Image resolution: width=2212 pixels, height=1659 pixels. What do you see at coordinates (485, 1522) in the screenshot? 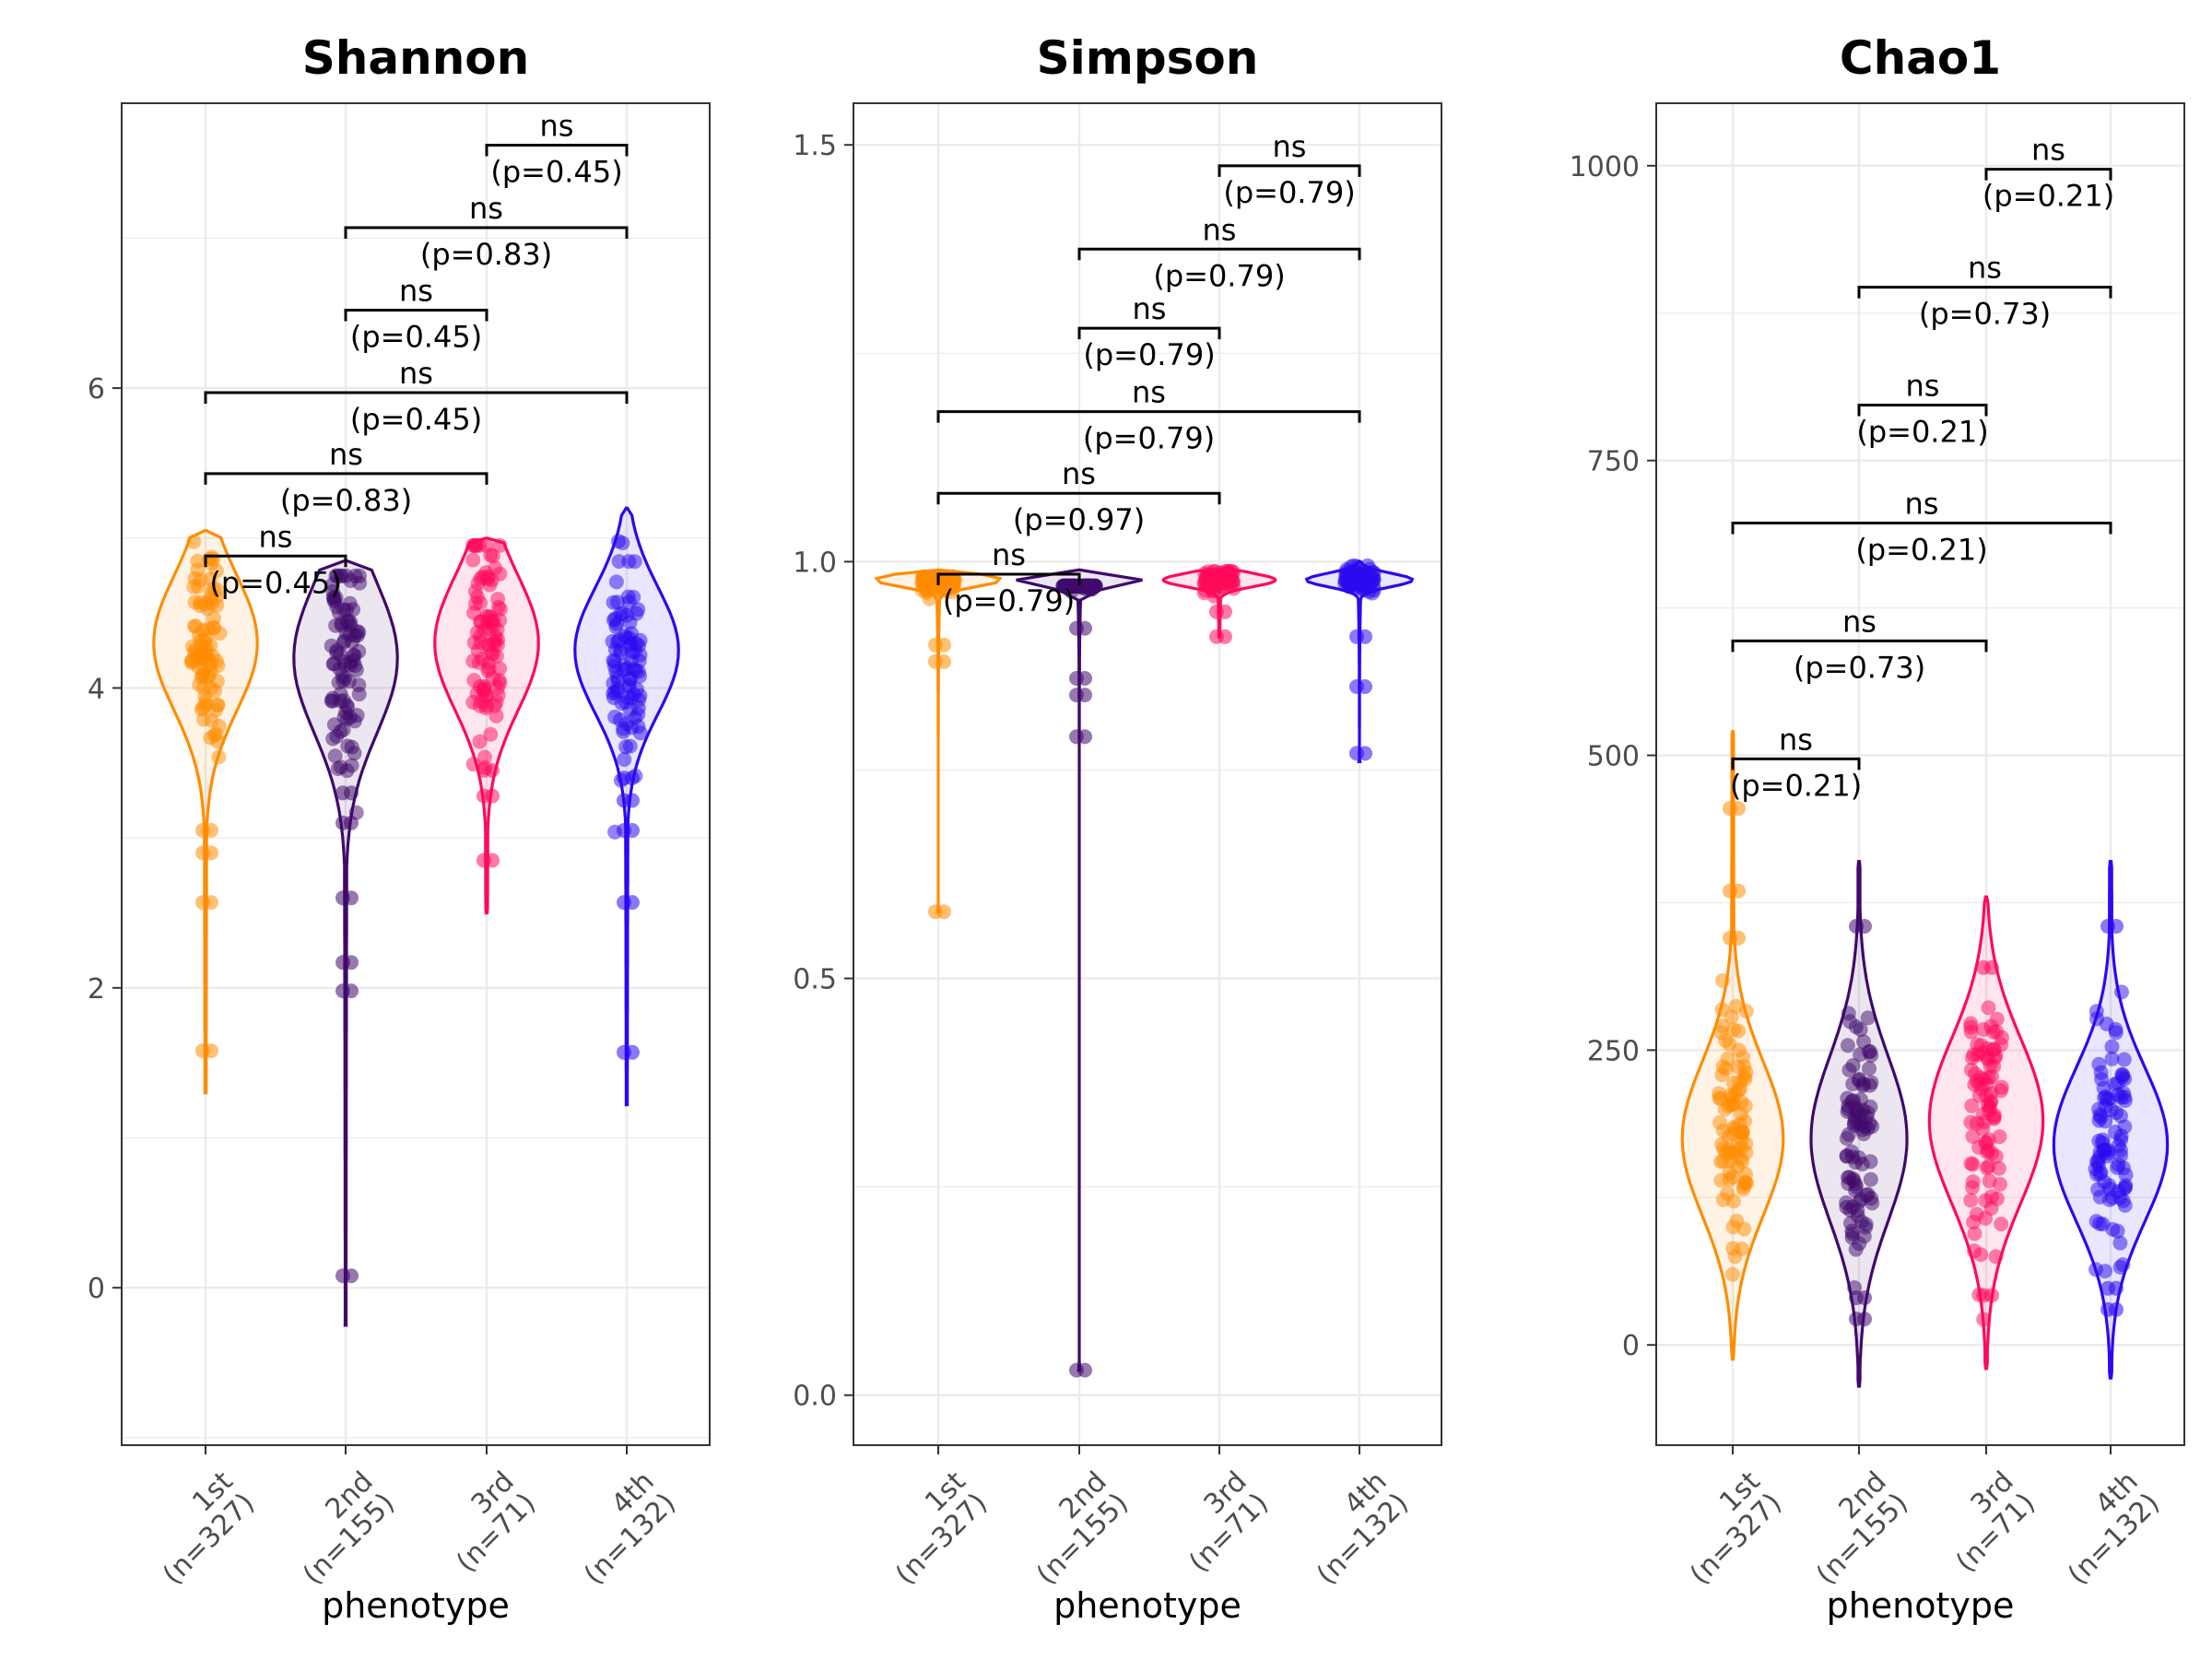
I see `x-tick-label: 3rd(n=71)` at bounding box center [485, 1522].